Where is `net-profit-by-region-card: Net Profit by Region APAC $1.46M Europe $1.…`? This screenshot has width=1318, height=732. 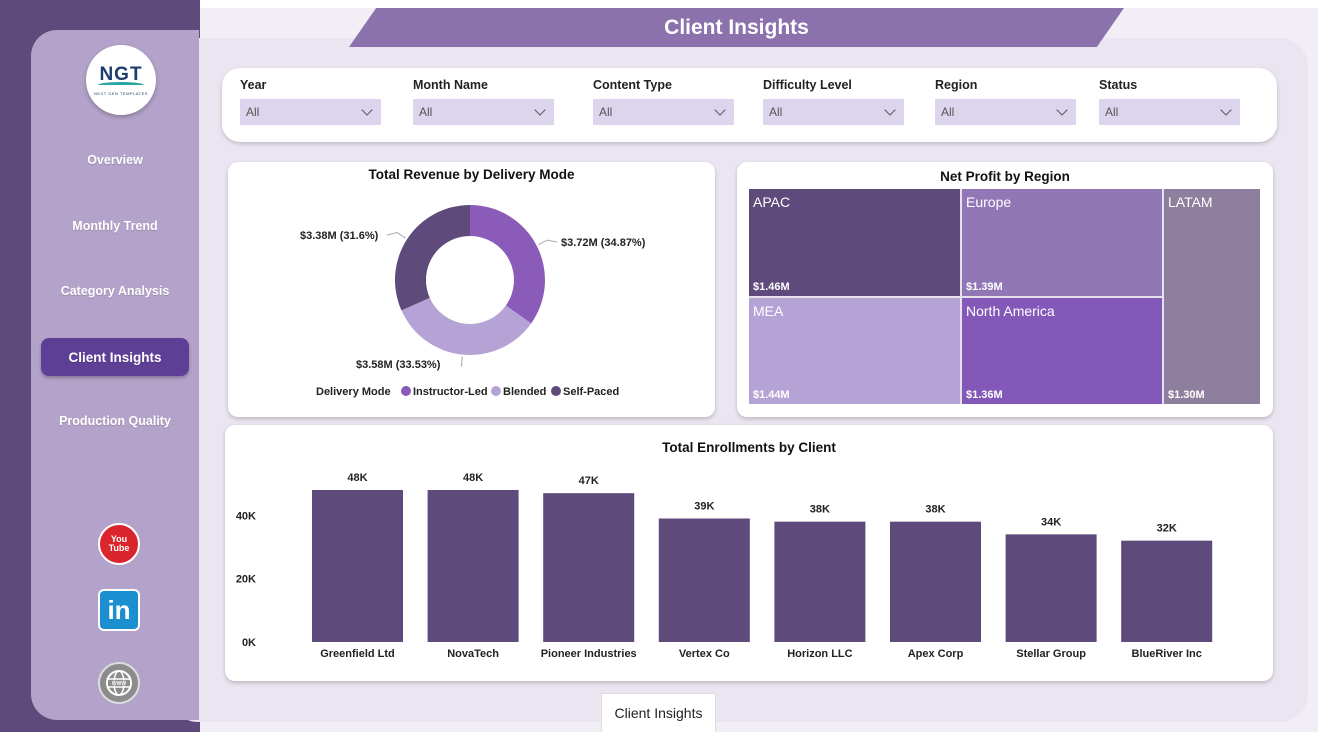 net-profit-by-region-card: Net Profit by Region APAC $1.46M Europe $1.… is located at coordinates (1005, 289).